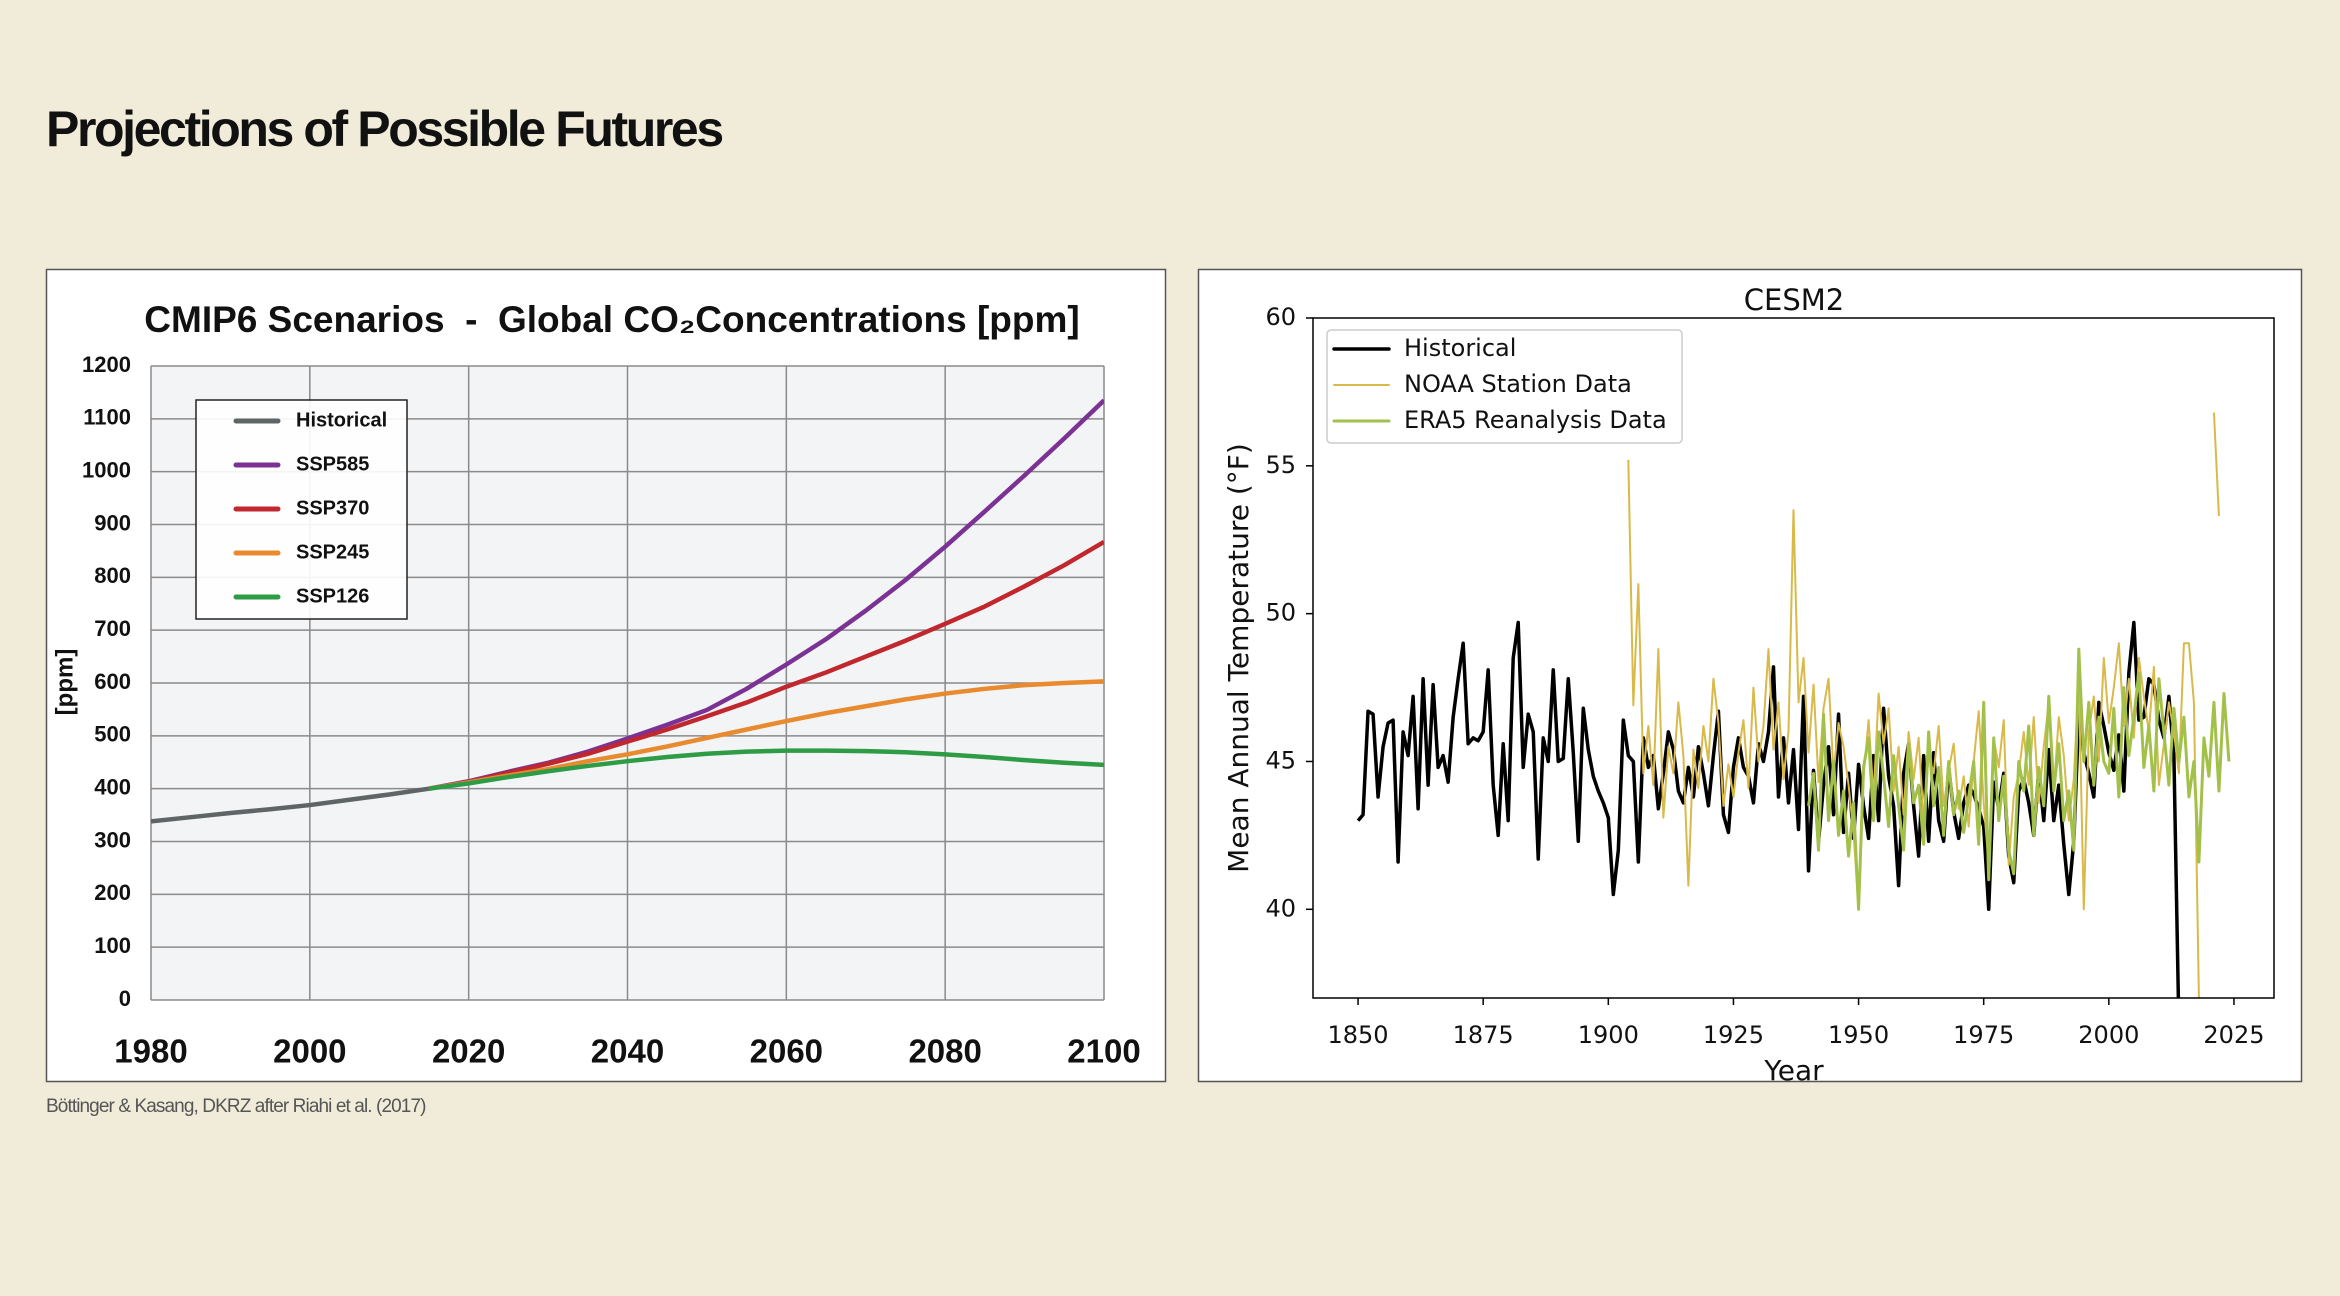 This screenshot has width=2340, height=1296. Describe the element at coordinates (332, 508) in the screenshot. I see `legend-label: SSP370` at that location.